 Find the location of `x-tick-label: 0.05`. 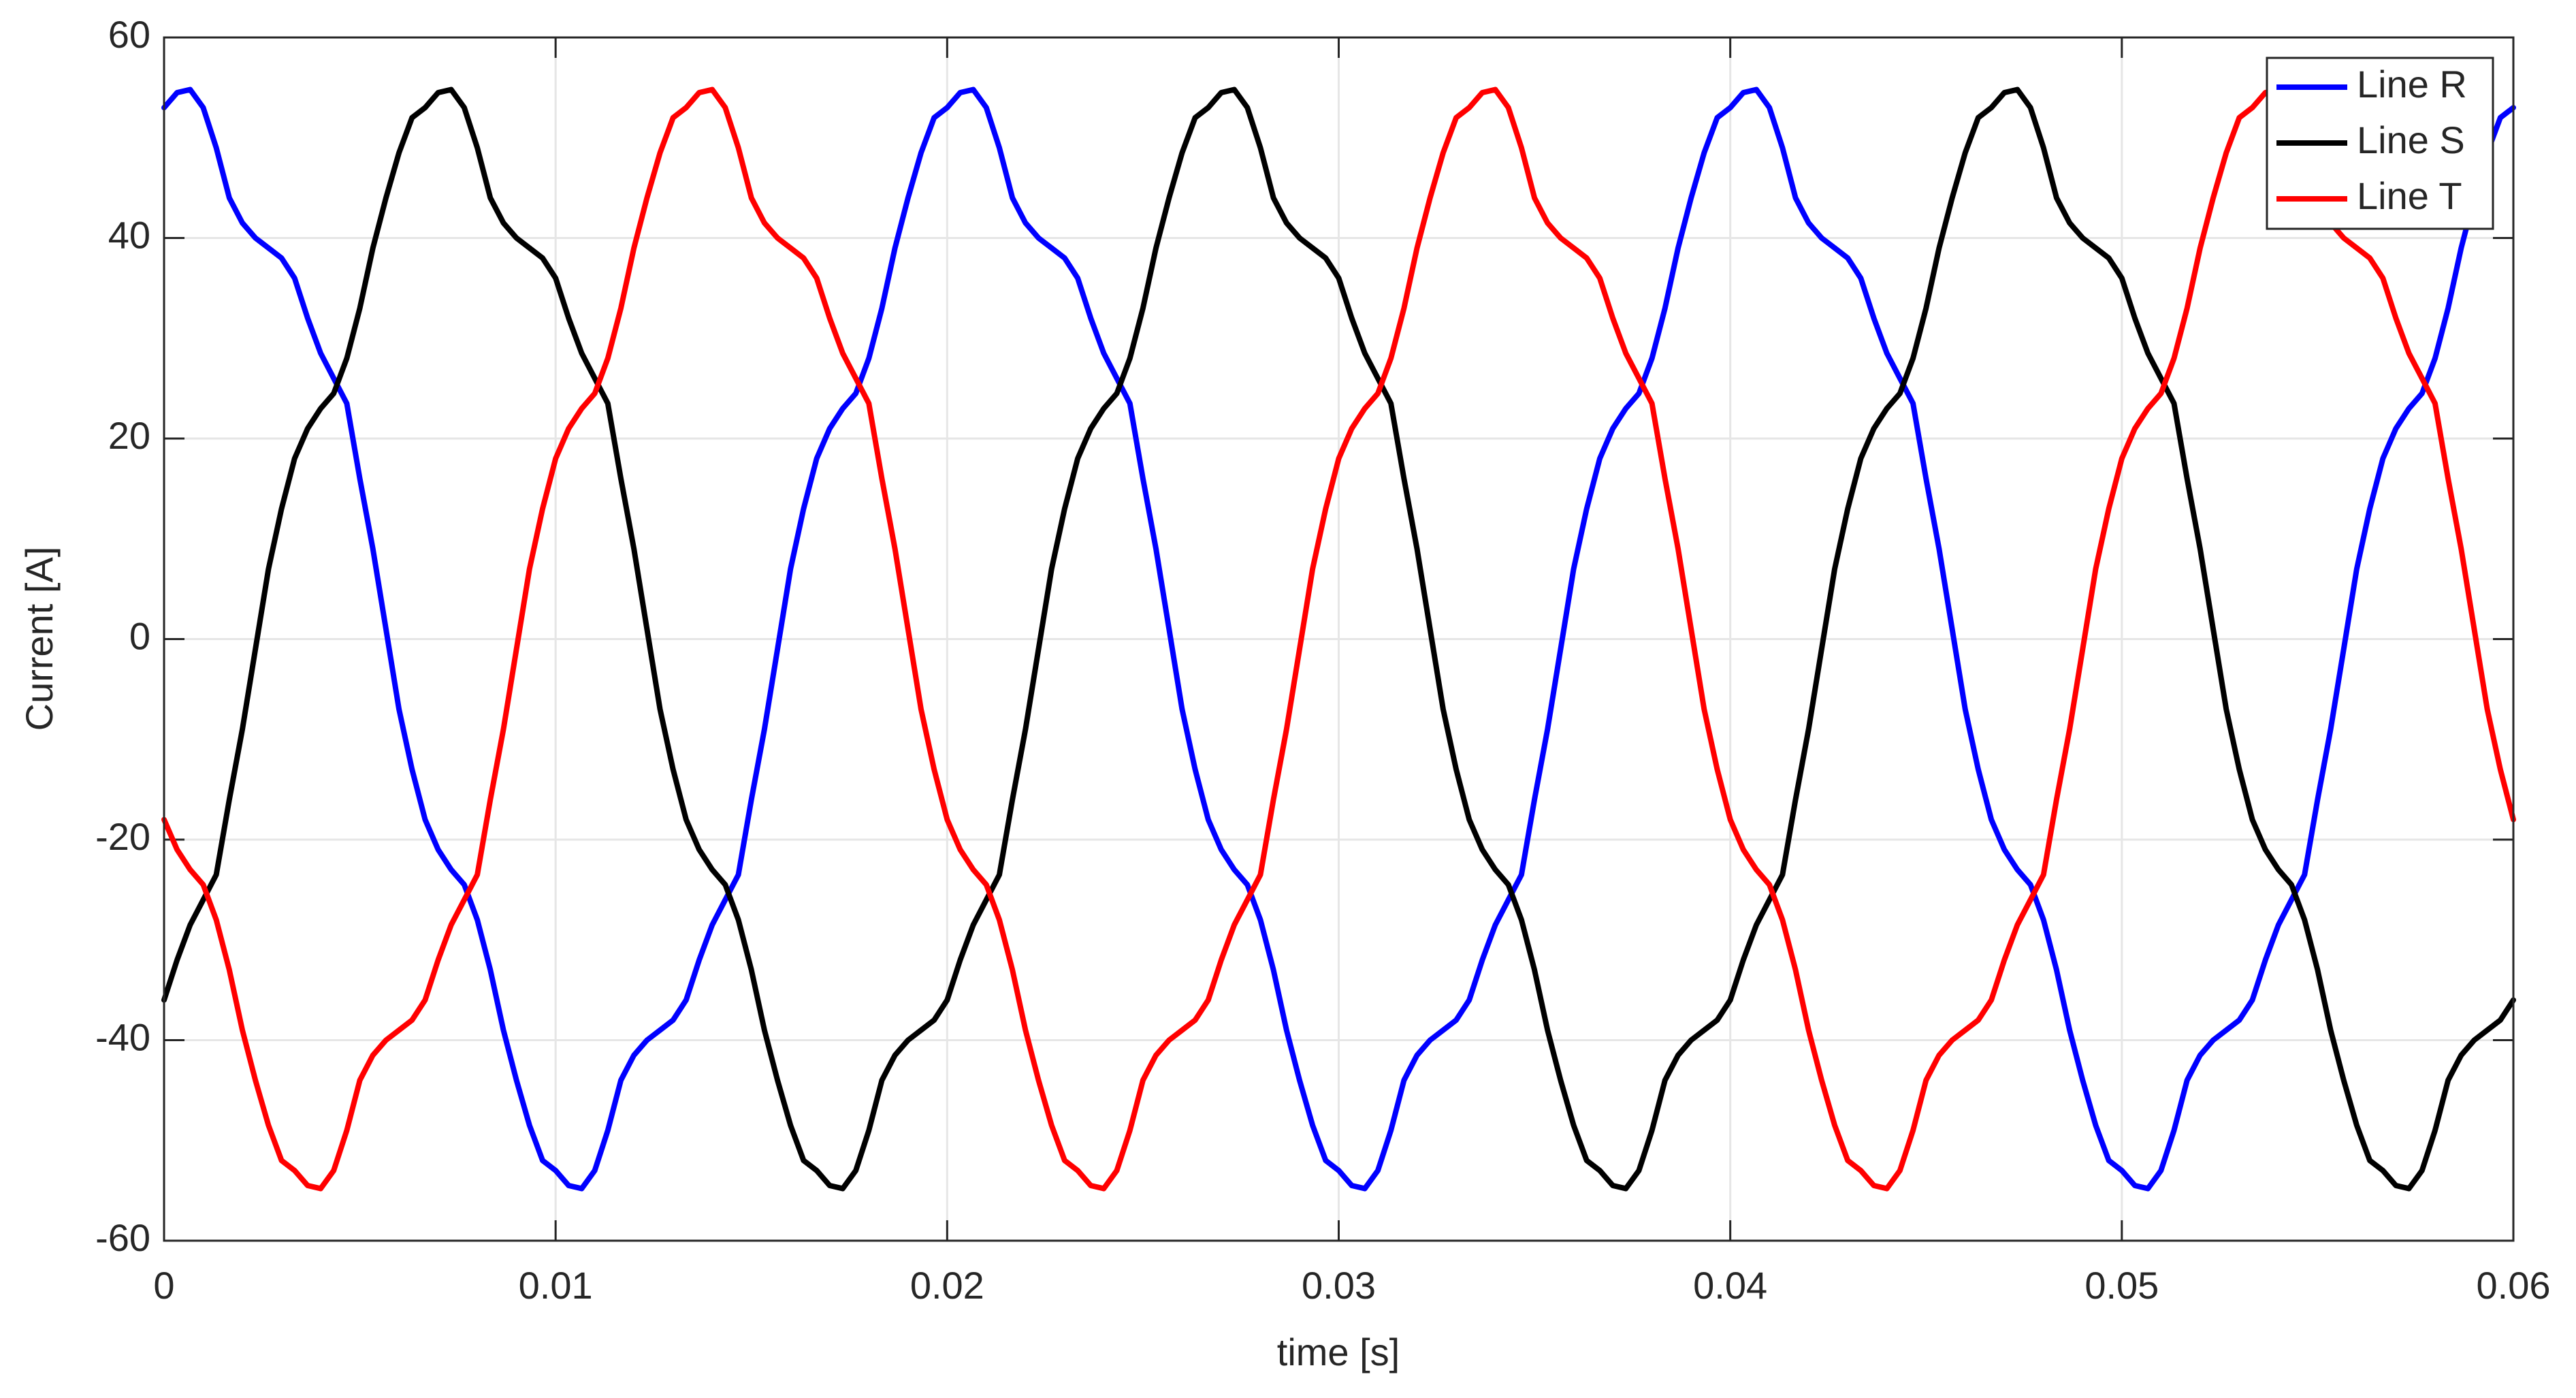

x-tick-label: 0.05 is located at coordinates (2122, 1286).